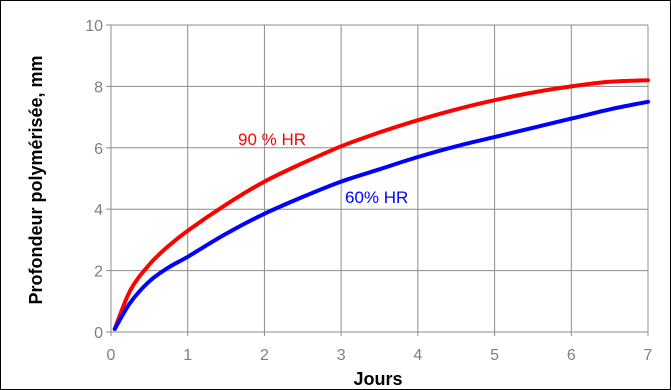  I want to click on x-tick-label: 3, so click(341, 355).